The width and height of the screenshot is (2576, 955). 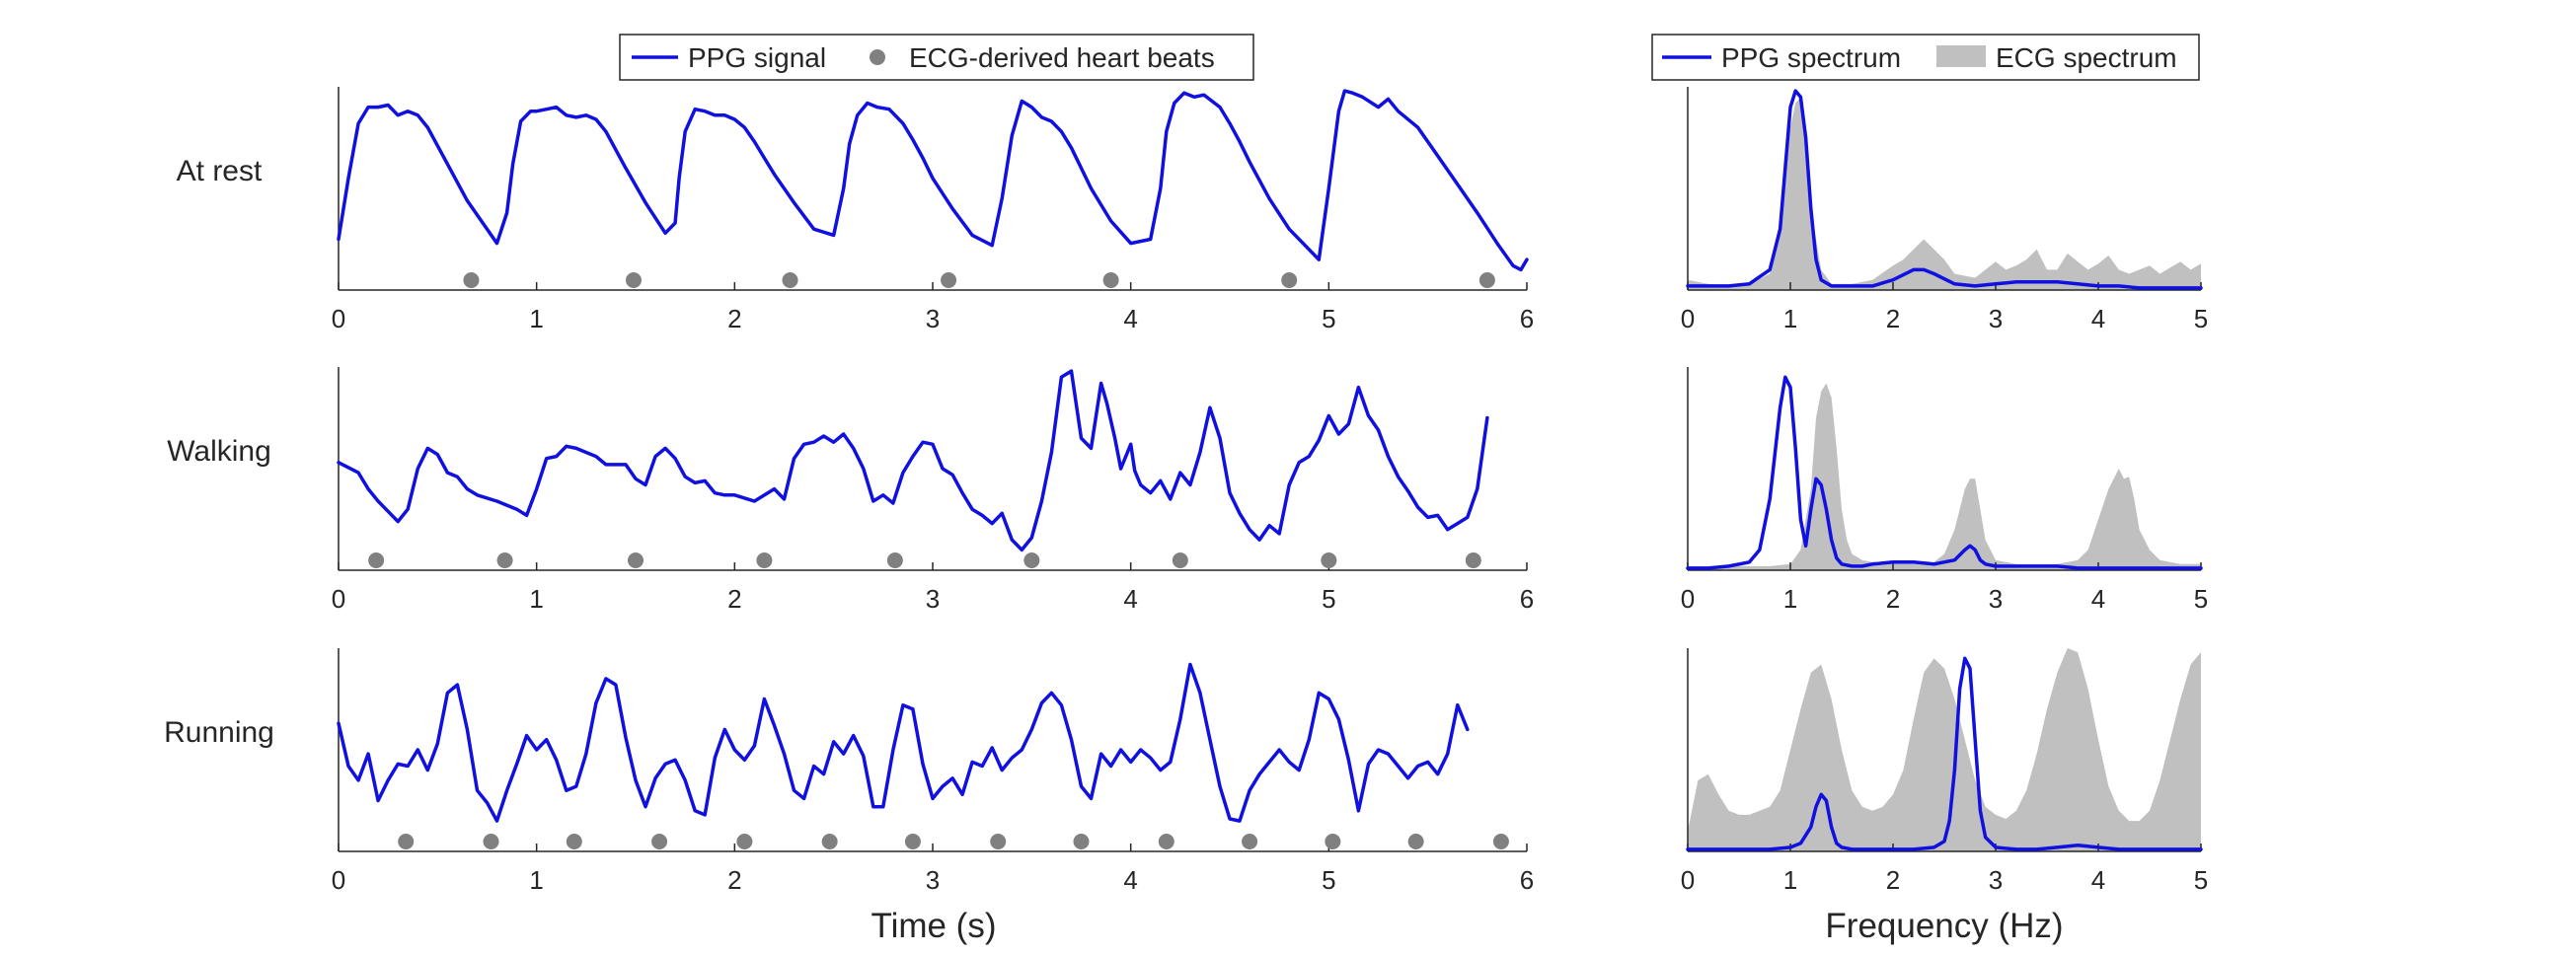 What do you see at coordinates (1790, 599) in the screenshot?
I see `freq-walking-x-tick-label: 1` at bounding box center [1790, 599].